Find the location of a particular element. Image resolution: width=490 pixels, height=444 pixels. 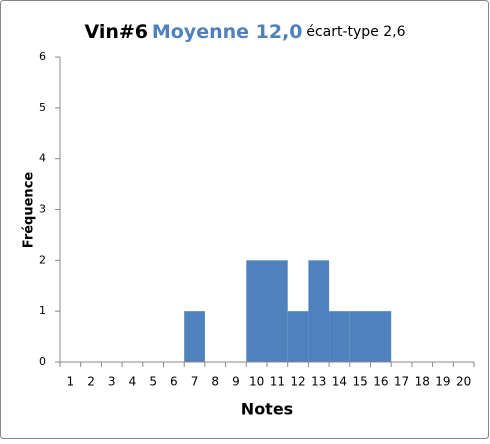

x-tick-label: 2 is located at coordinates (91, 382).